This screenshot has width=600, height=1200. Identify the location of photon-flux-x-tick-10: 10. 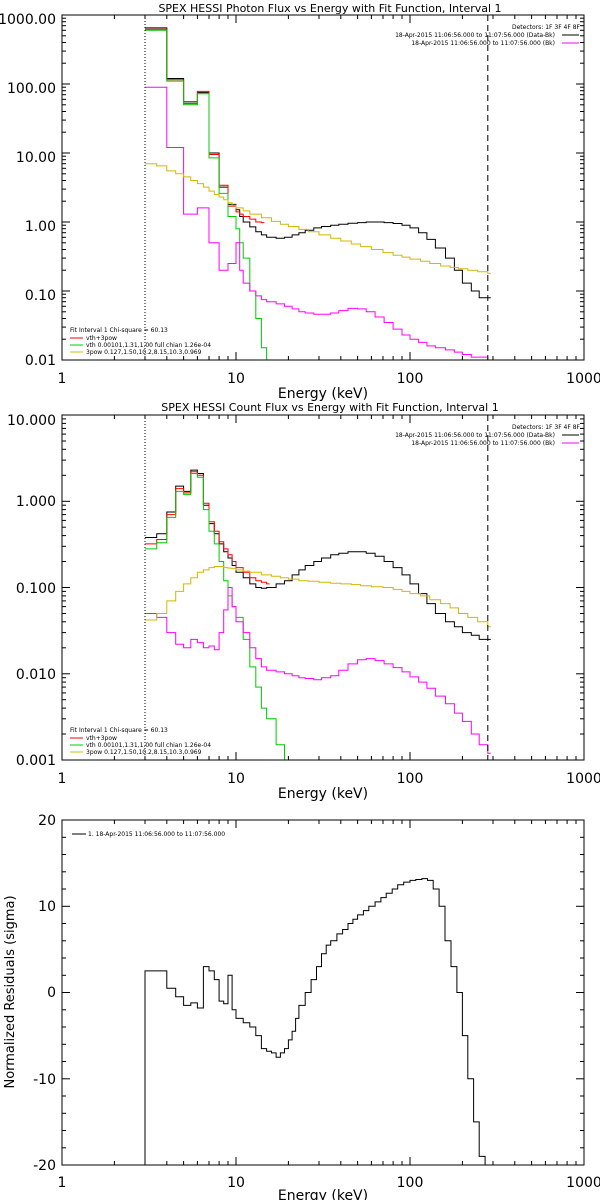
(236, 379).